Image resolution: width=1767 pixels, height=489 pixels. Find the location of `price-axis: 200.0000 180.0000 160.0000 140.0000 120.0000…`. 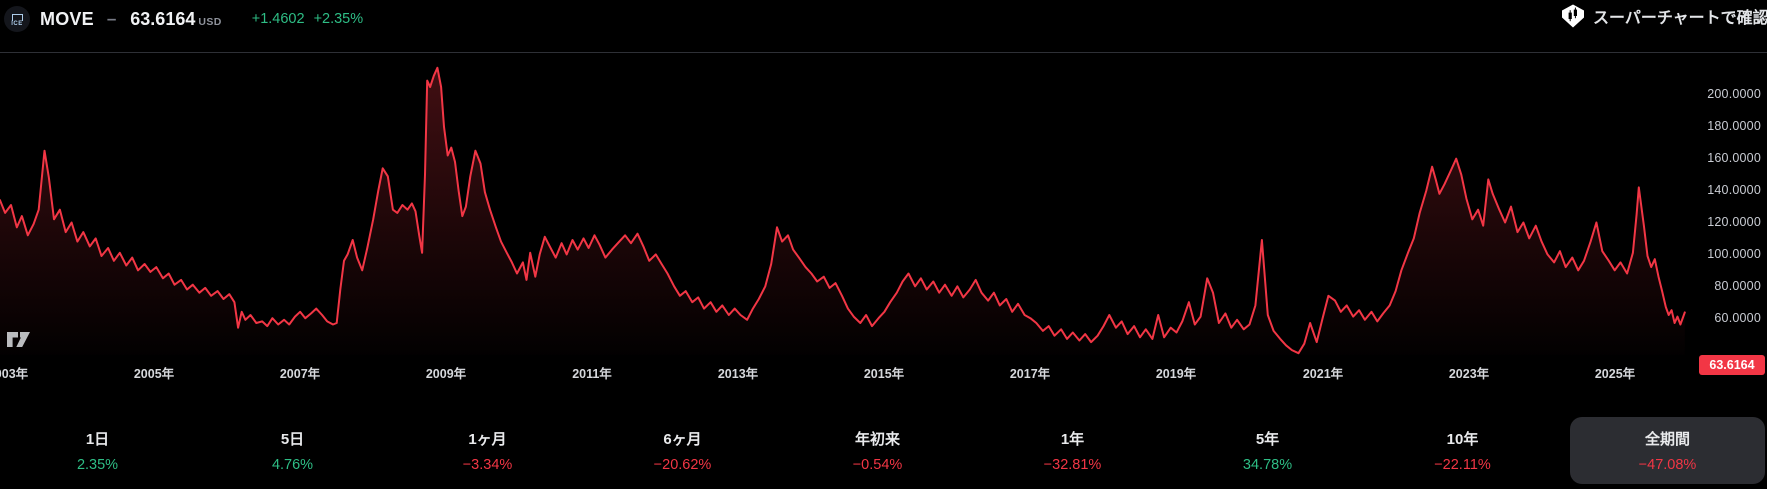

price-axis: 200.0000 180.0000 160.0000 140.0000 120.0000… is located at coordinates (1731, 204).